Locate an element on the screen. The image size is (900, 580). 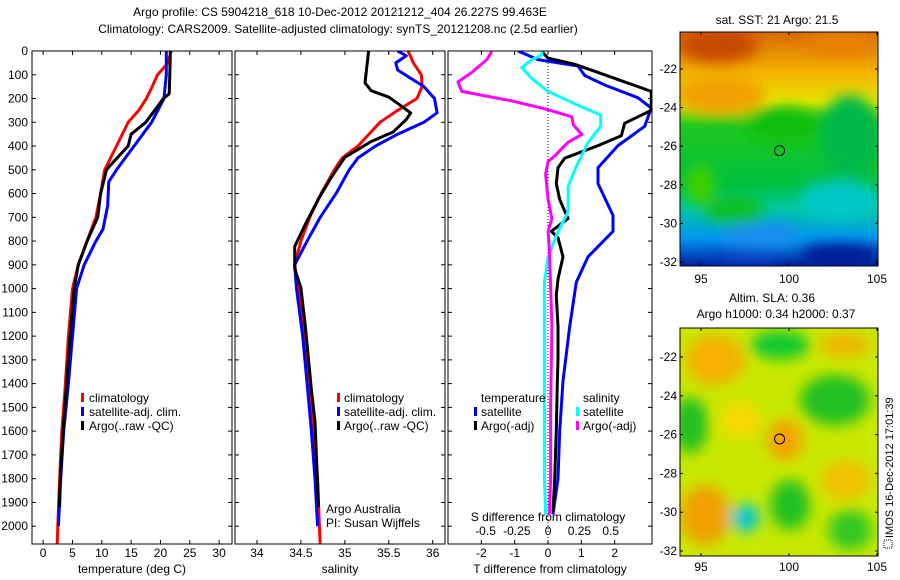
series-line-temperature-satellite is located at coordinates (584, 283).